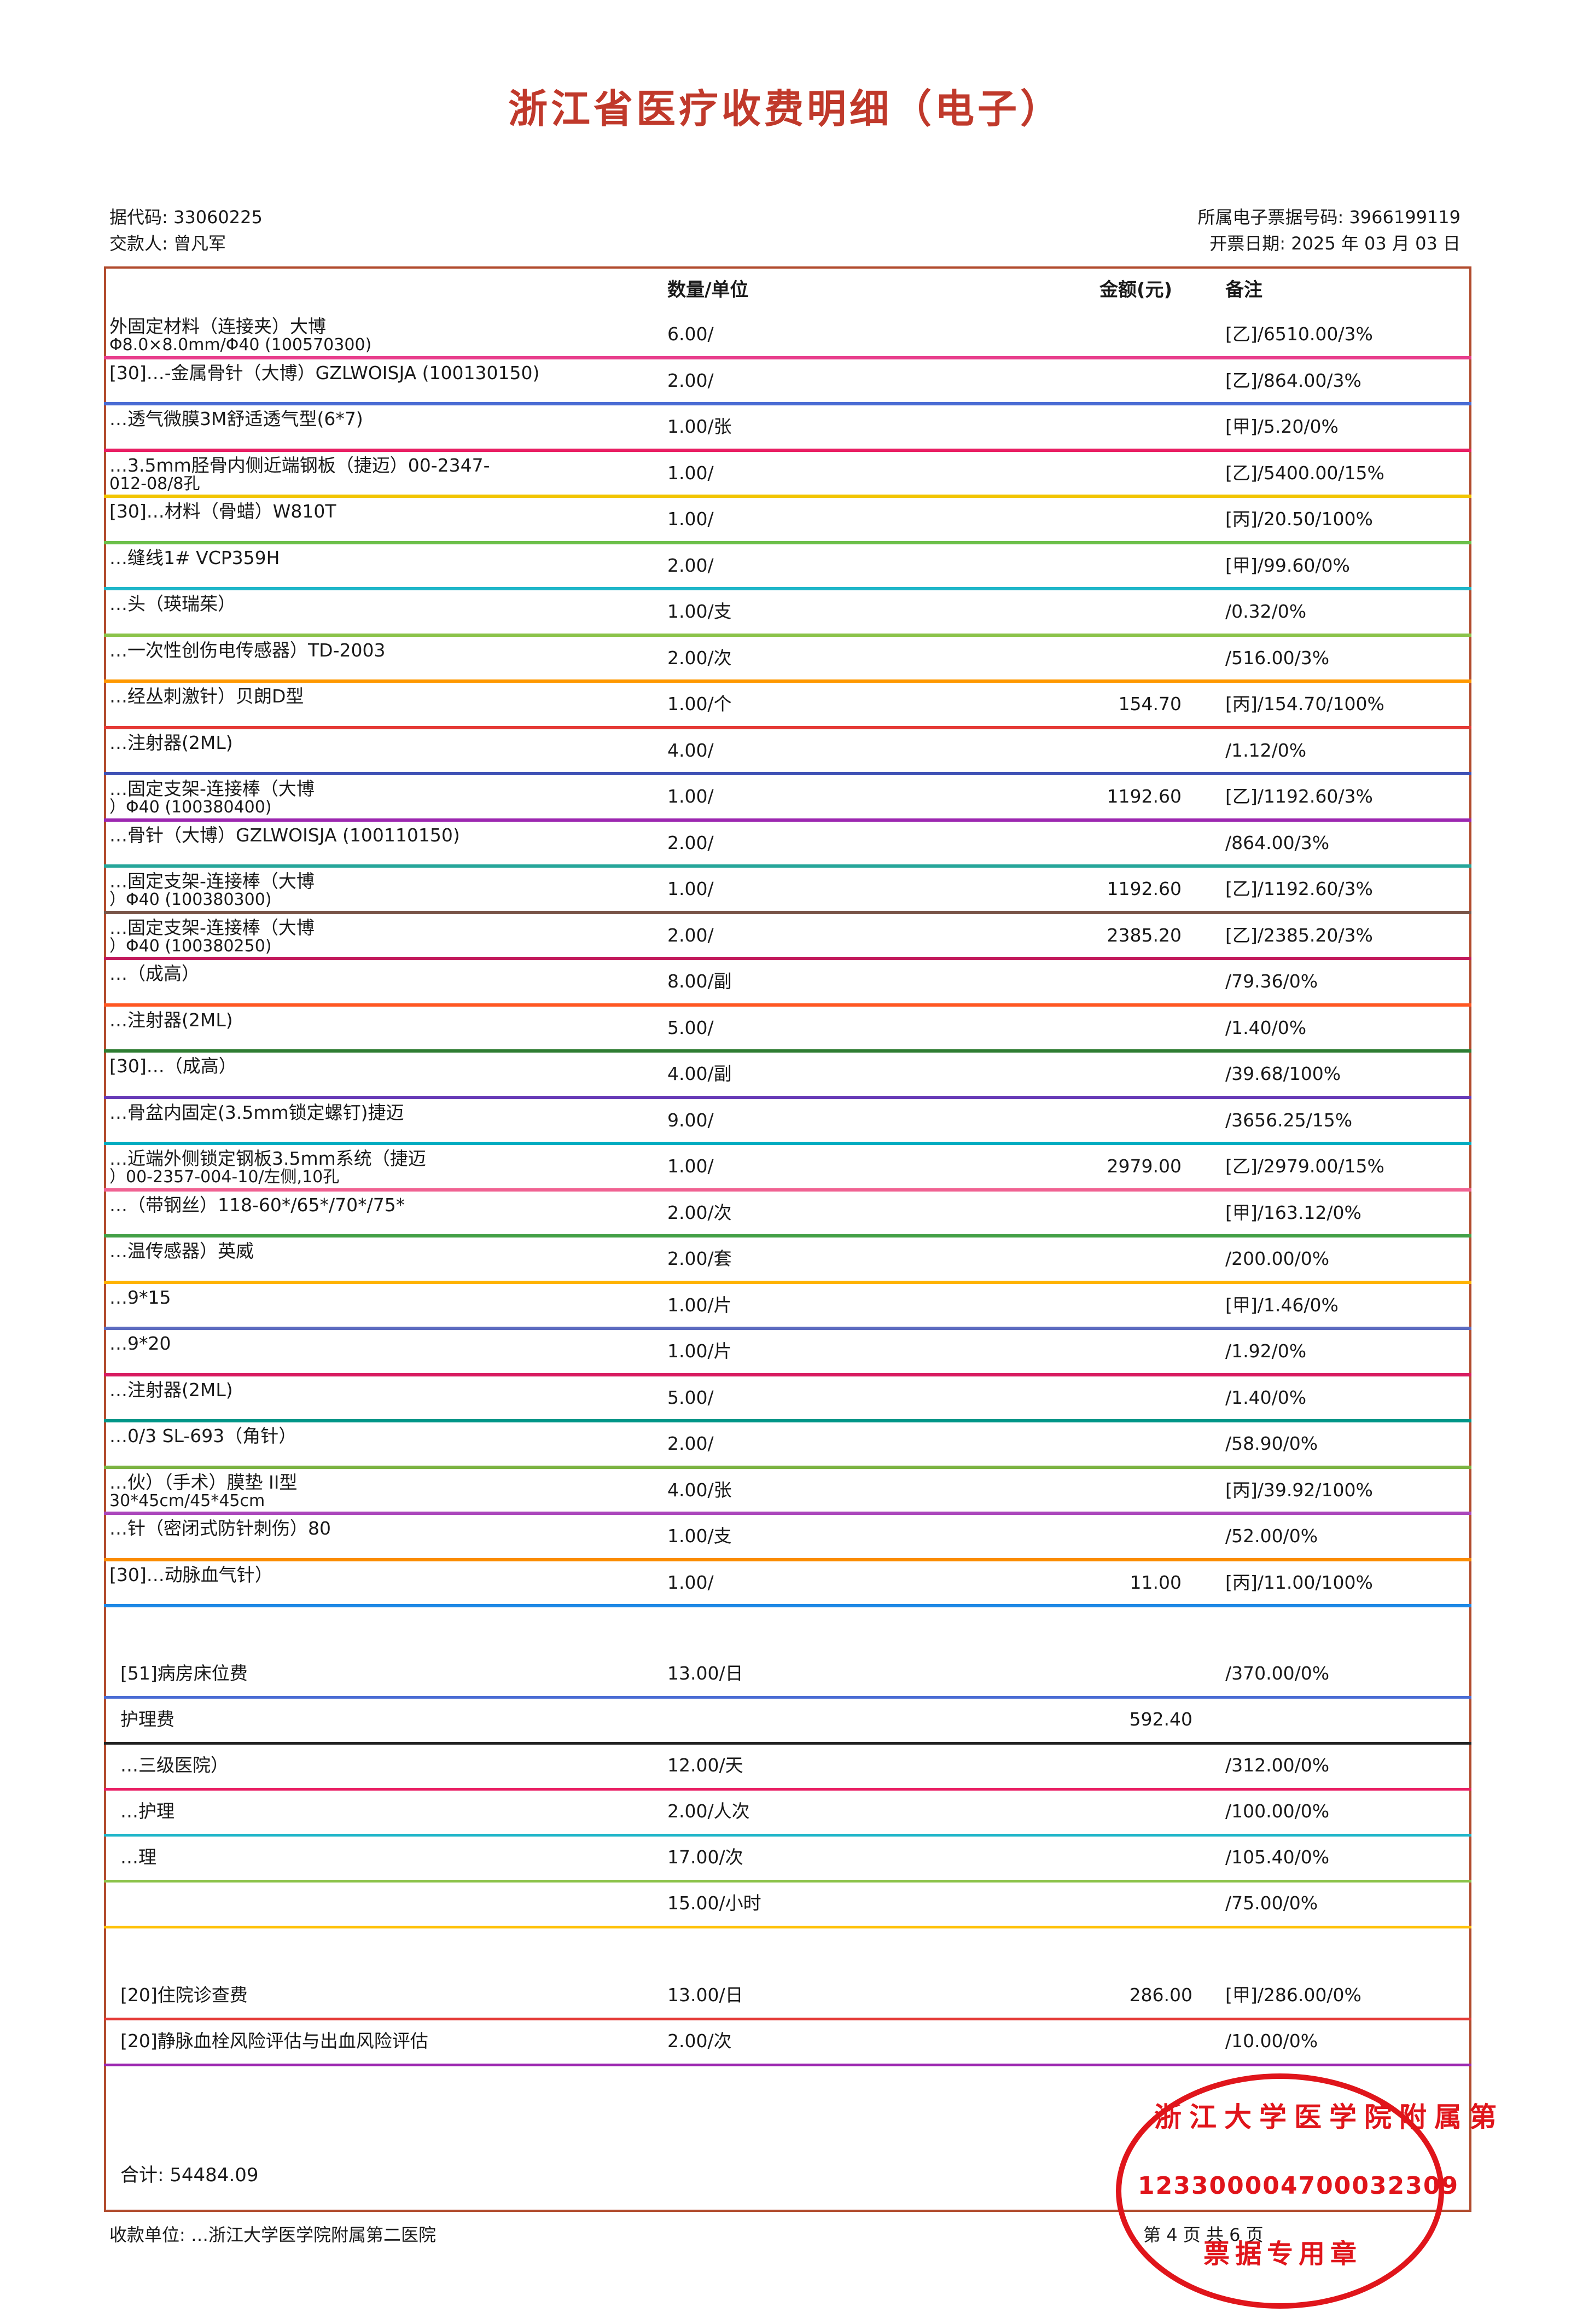  What do you see at coordinates (236, 419) in the screenshot?
I see `row-item-name: …透气微膜3M舒适透气型(6*7)` at bounding box center [236, 419].